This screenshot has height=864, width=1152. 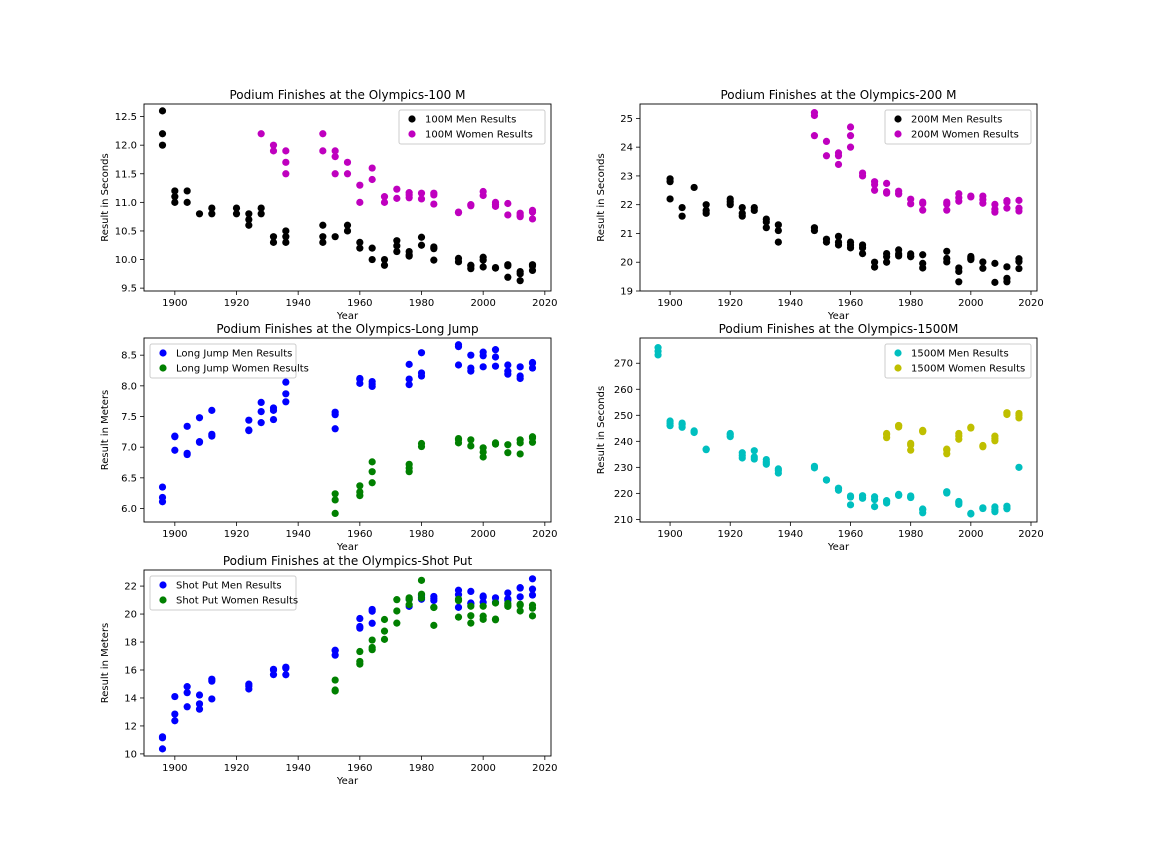 What do you see at coordinates (234, 354) in the screenshot?
I see `legend-label: Long Jump Men Results` at bounding box center [234, 354].